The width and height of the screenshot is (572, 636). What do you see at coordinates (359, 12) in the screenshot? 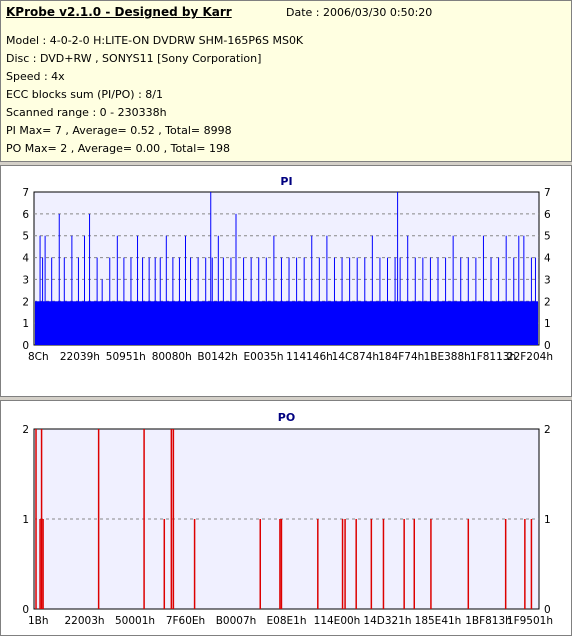
I see `scan-date: Date : 2006/03/30 0:50:20` at bounding box center [359, 12].